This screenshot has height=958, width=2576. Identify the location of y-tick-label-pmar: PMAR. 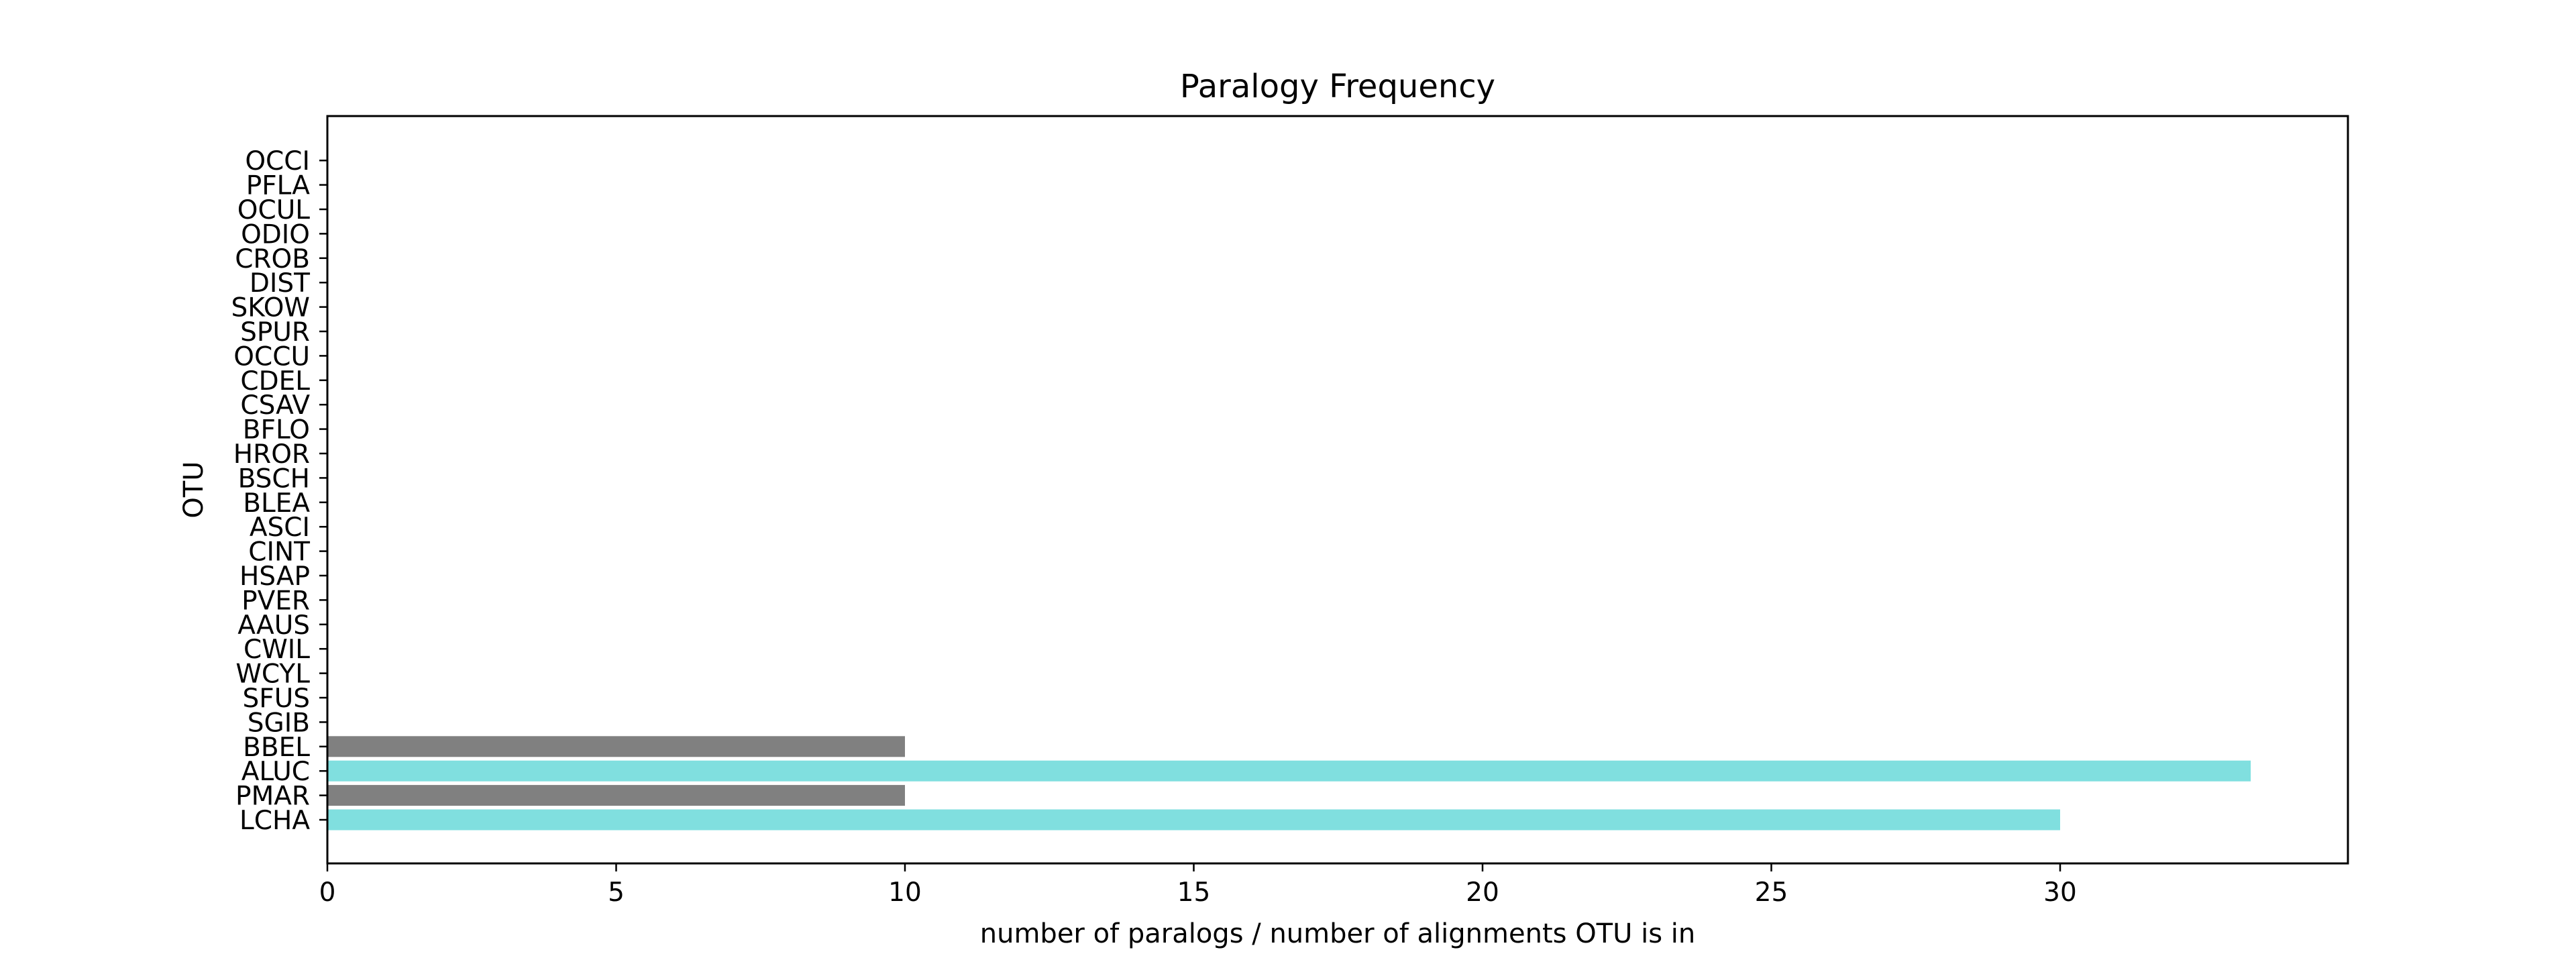
(272, 797).